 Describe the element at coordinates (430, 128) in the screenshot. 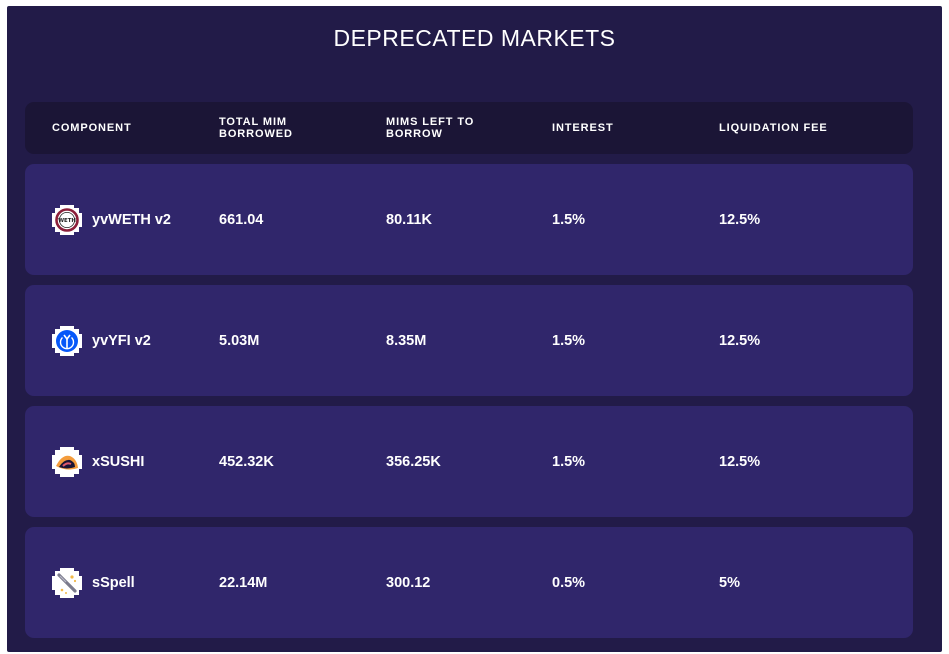

I see `column-header-mims-left-to-borrow: MIMS LEFT TO BORROW` at that location.